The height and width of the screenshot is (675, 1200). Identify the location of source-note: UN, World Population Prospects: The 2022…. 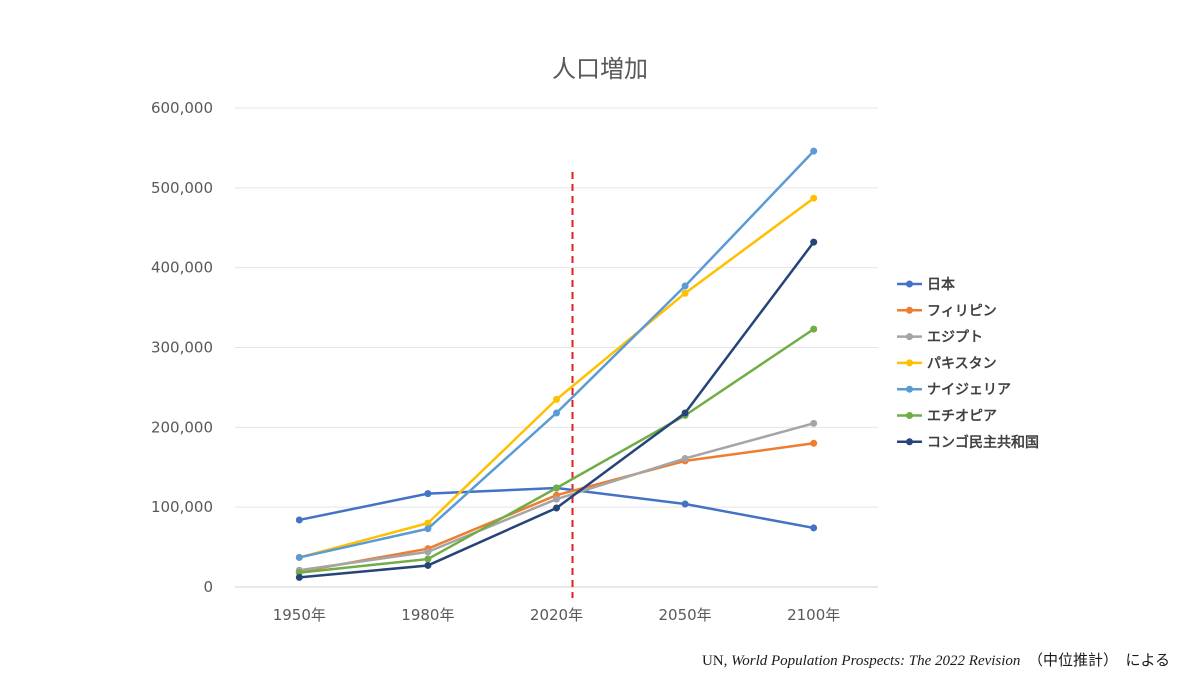
(936, 659).